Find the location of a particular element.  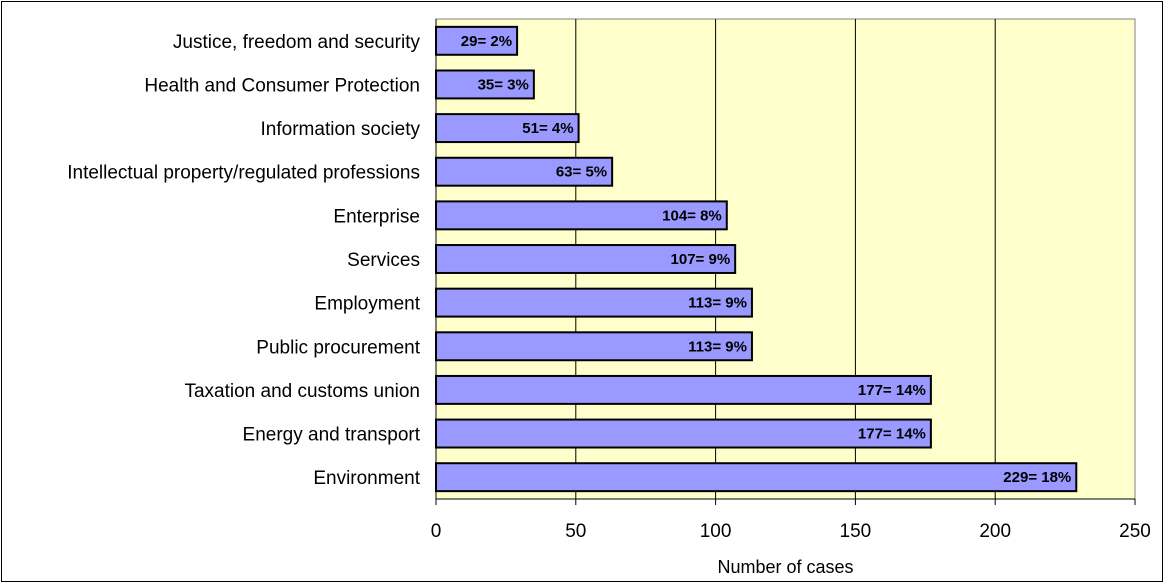

category-label: Taxation and customs union is located at coordinates (302, 391).